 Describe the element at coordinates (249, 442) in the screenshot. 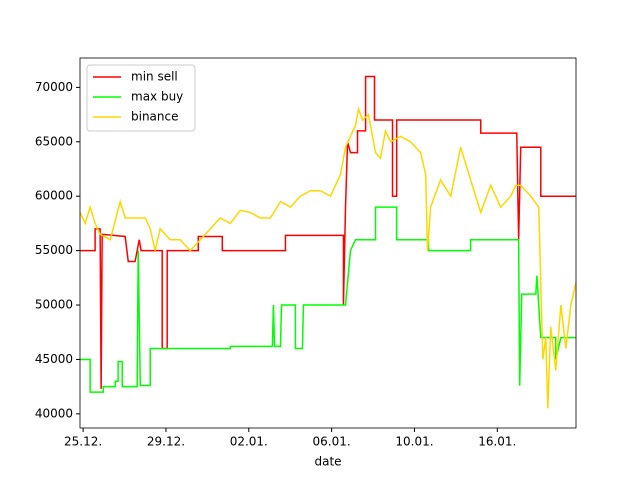

I see `x-tick-label: 02.01.` at that location.